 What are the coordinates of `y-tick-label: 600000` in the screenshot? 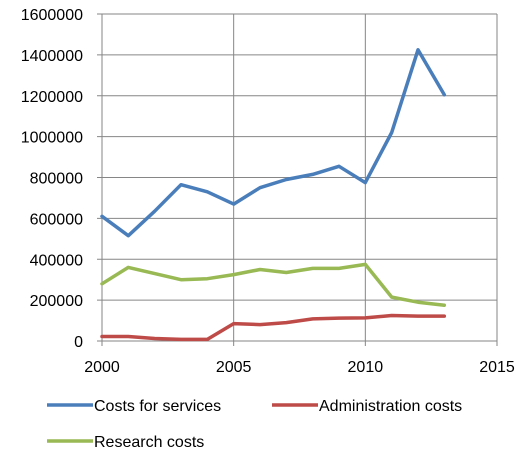 It's located at (56, 219).